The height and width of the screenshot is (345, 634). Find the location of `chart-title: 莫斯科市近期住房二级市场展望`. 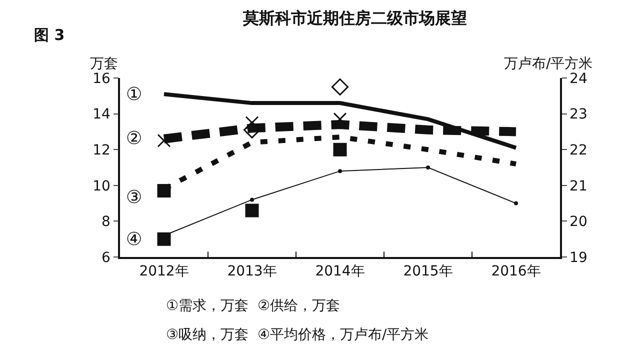

chart-title: 莫斯科市近期住房二级市场展望 is located at coordinates (355, 18).